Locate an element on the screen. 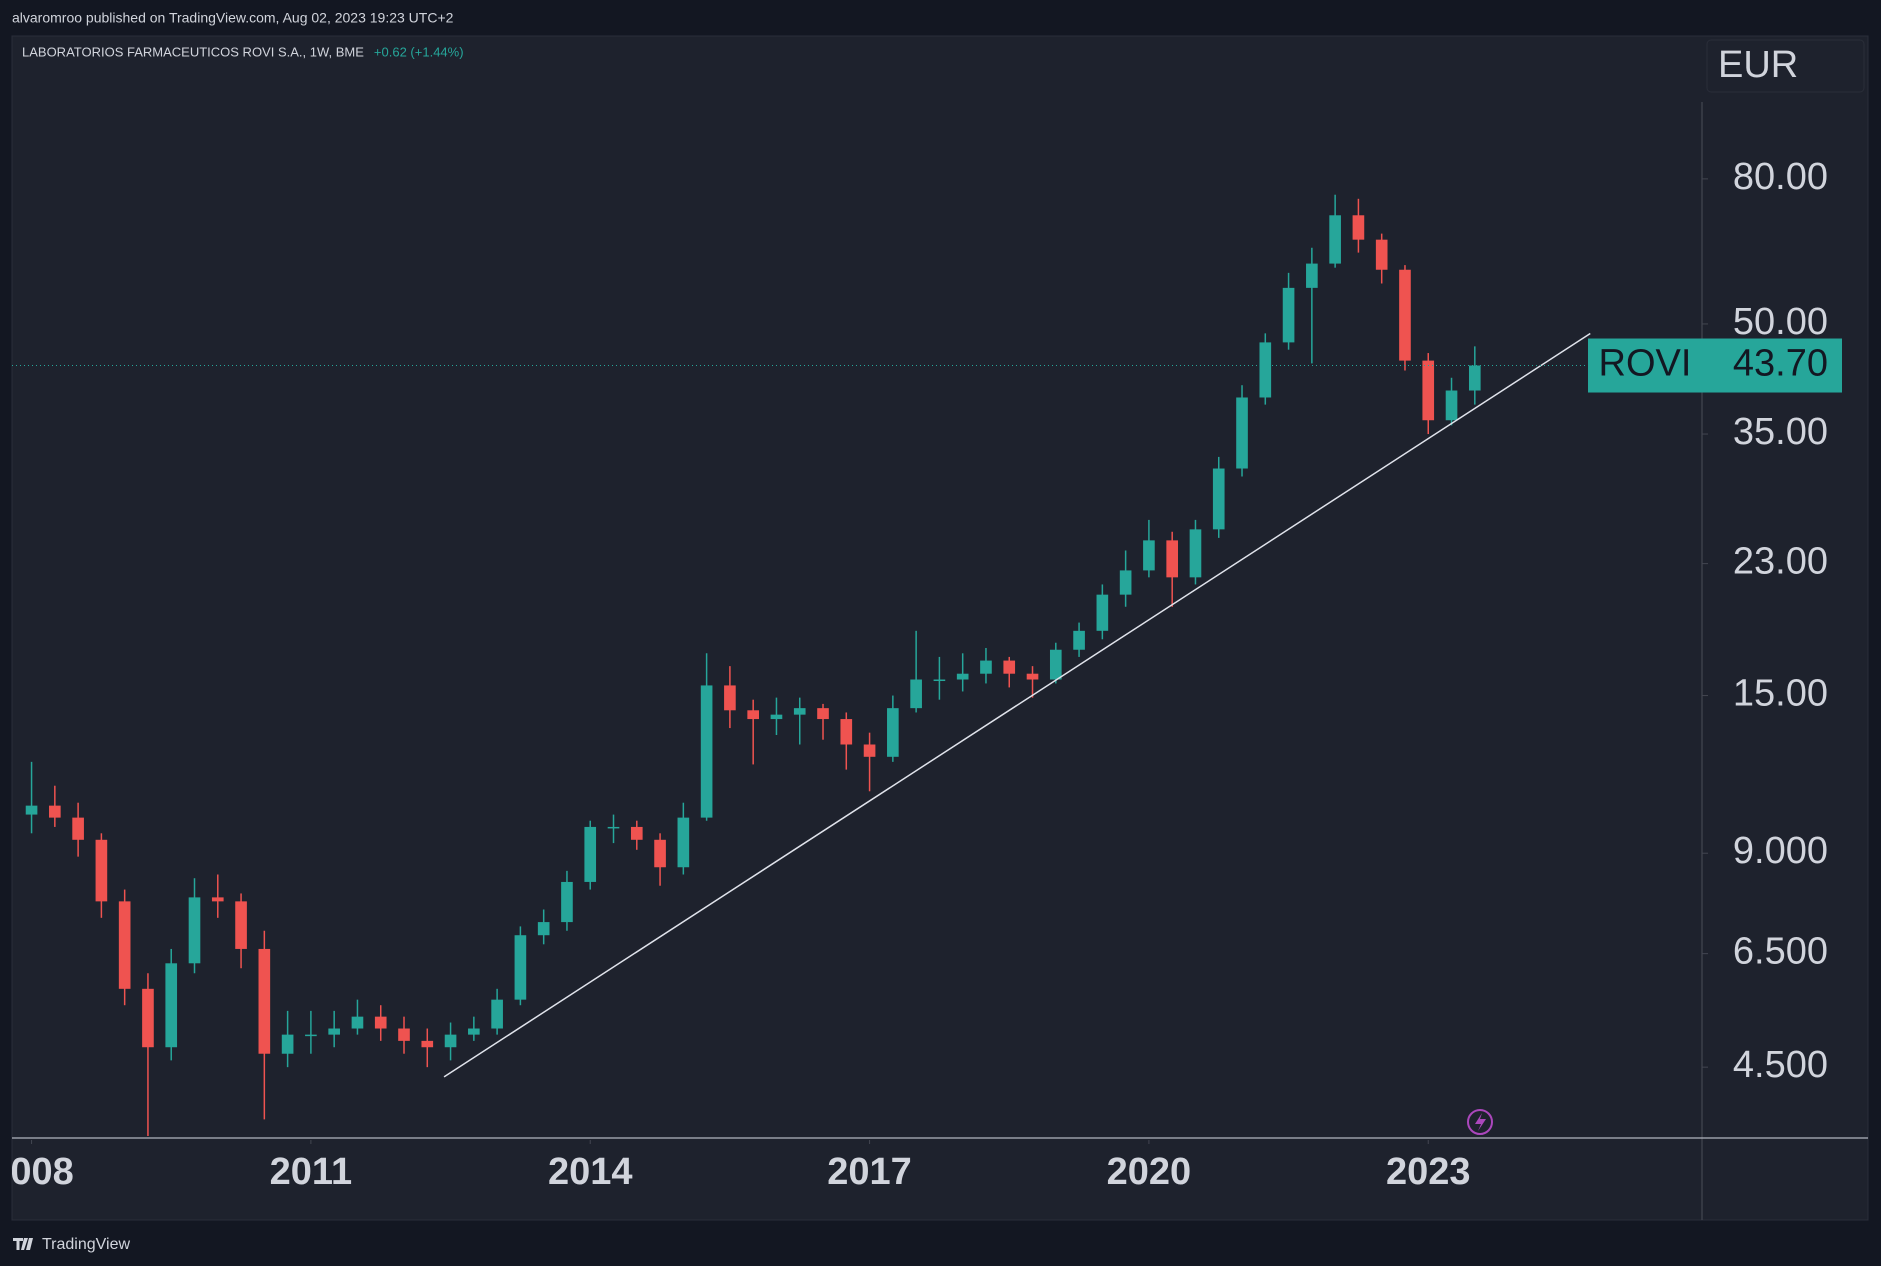  footer-logo: TradingView is located at coordinates (71, 1244).